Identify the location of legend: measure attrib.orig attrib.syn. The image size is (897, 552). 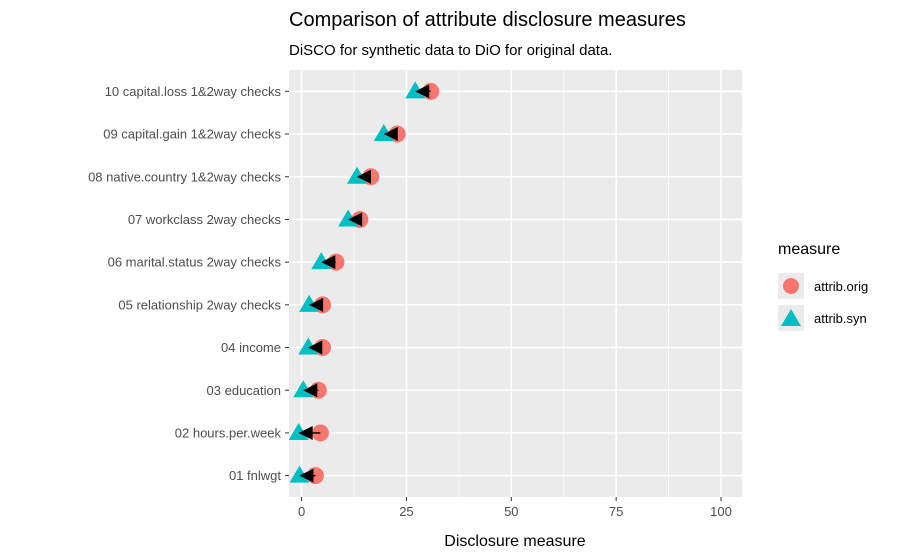
(823, 286).